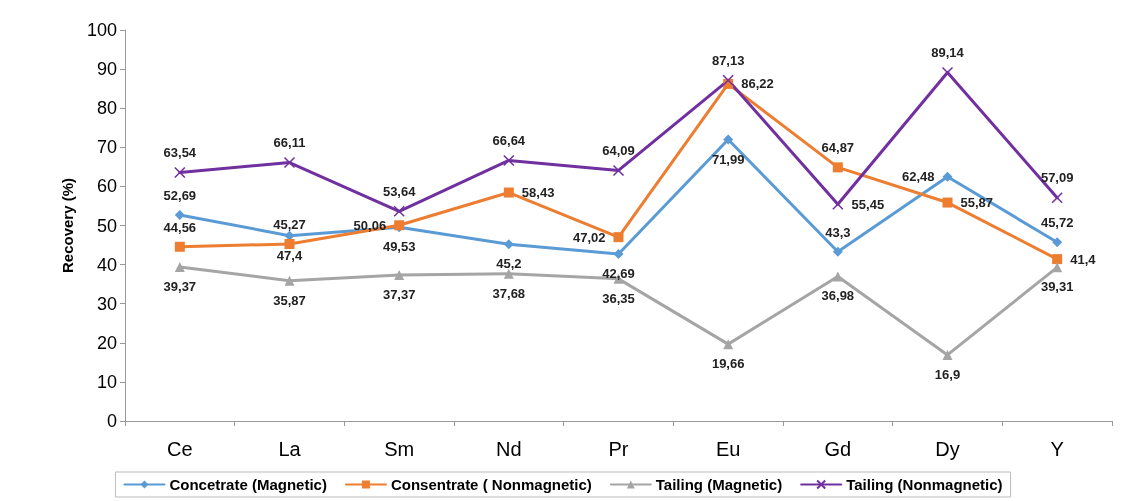 Image resolution: width=1126 pixels, height=501 pixels. Describe the element at coordinates (757, 84) in the screenshot. I see `data-label: 86,22` at that location.